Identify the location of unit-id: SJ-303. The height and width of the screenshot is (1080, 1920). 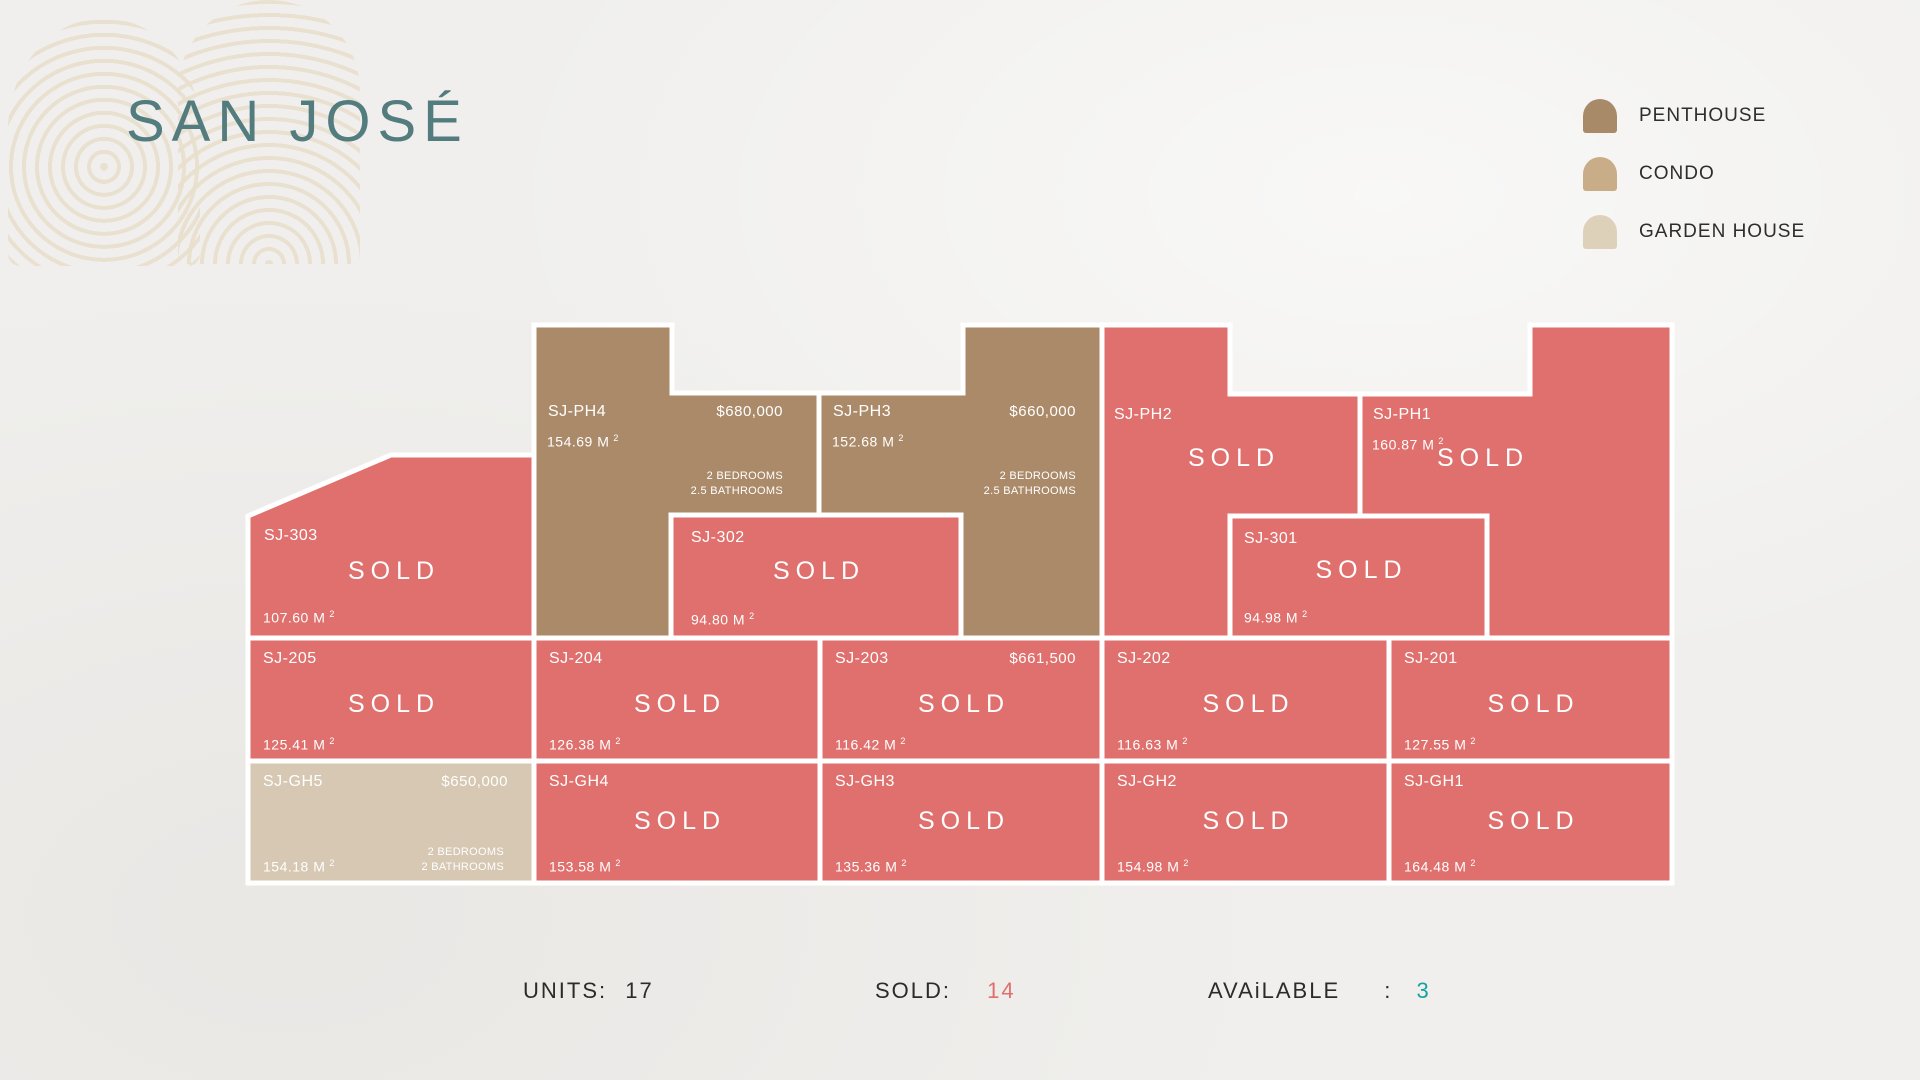
(291, 535).